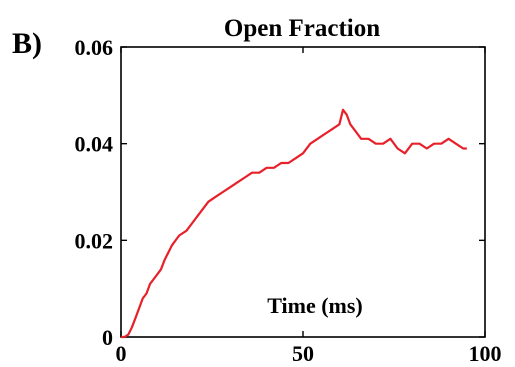 The image size is (515, 367). I want to click on y-tick-label: 0.02, so click(94, 240).